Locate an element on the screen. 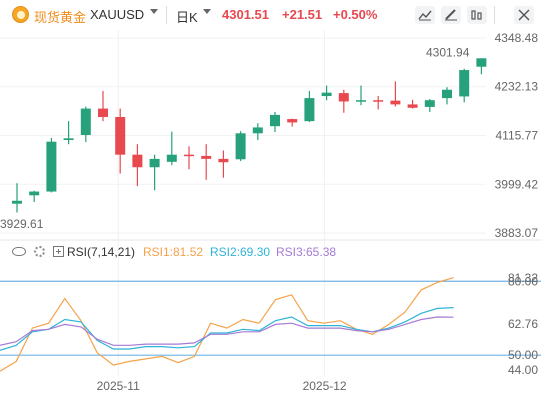  rsi1-value: RSI1:81.52 is located at coordinates (173, 252).